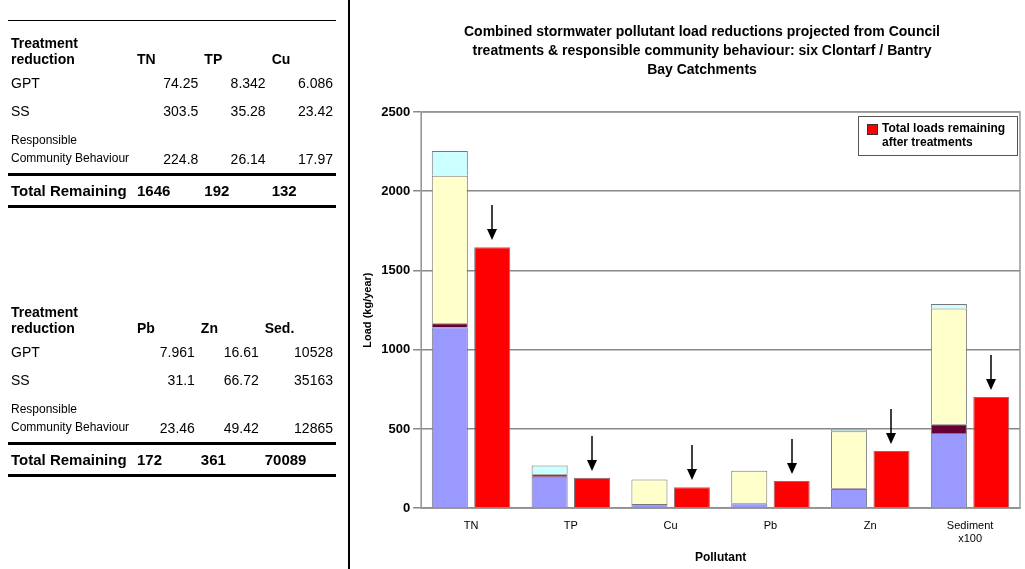  I want to click on text: 7.961, so click(177, 352).